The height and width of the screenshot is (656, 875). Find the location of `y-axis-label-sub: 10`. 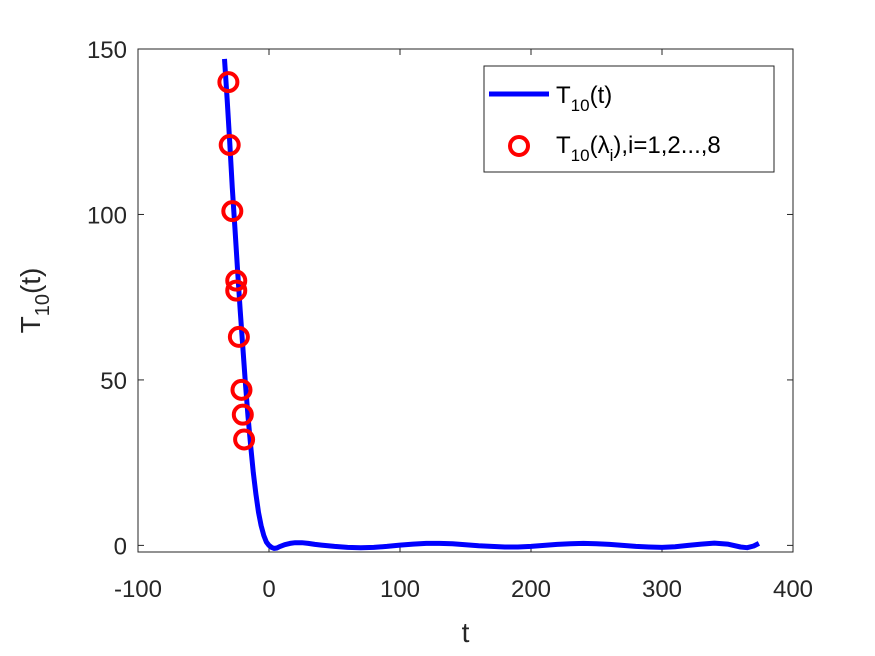

y-axis-label-sub: 10 is located at coordinates (43, 305).